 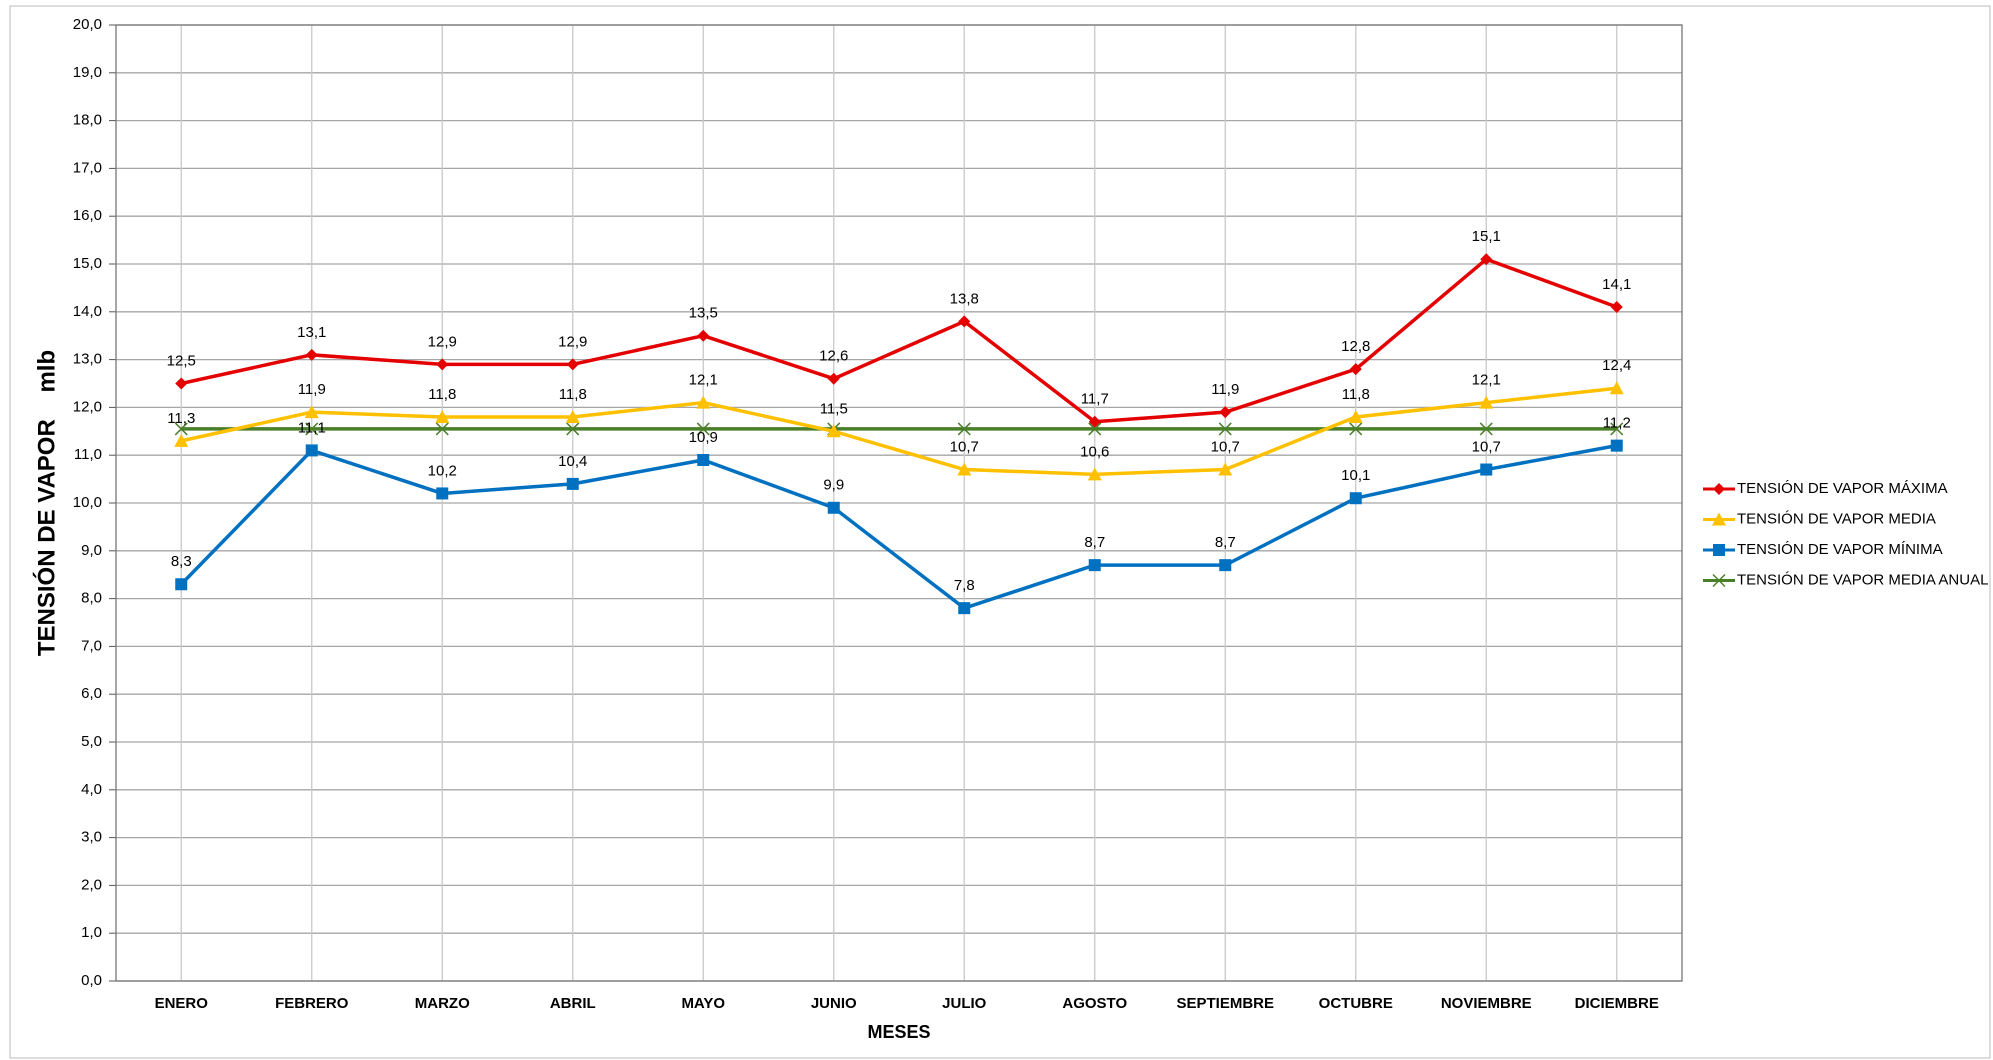 What do you see at coordinates (703, 437) in the screenshot?
I see `data-label: 10,9` at bounding box center [703, 437].